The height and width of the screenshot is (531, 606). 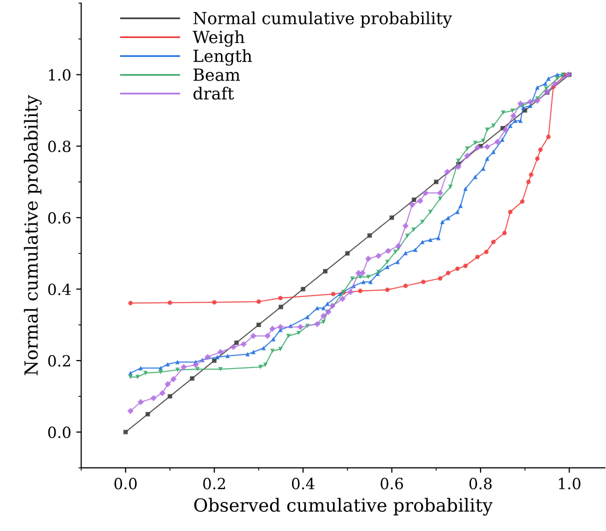 What do you see at coordinates (213, 93) in the screenshot?
I see `legend-label: draft` at bounding box center [213, 93].